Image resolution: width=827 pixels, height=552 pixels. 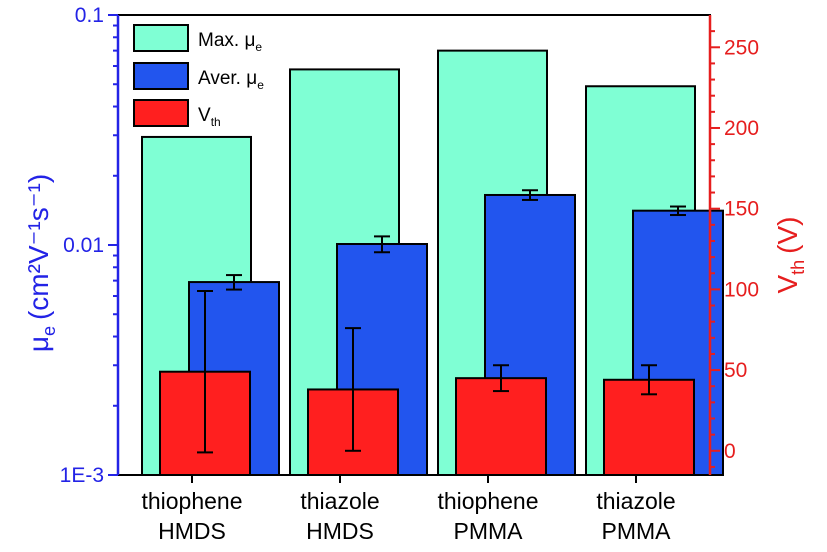 What do you see at coordinates (83, 245) in the screenshot?
I see `left-tick-label: 0.01` at bounding box center [83, 245].